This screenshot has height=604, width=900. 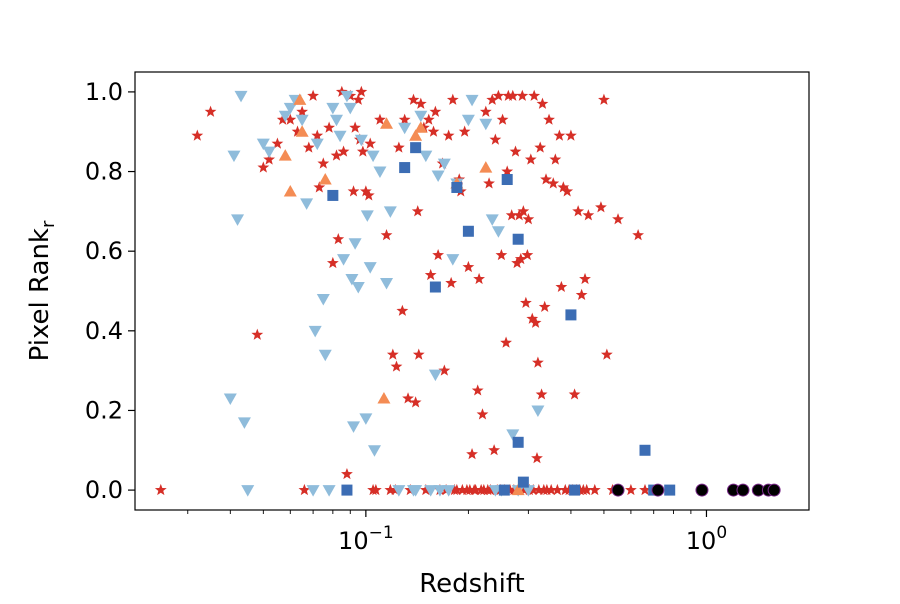 I want to click on y-tick-label: 0.8, so click(x=104, y=172).